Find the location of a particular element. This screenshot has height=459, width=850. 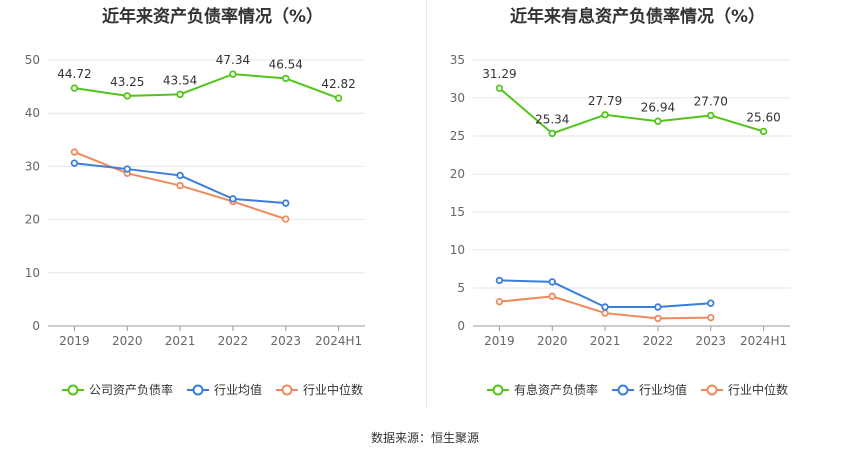

legend-item: 有息资产负债率 is located at coordinates (542, 389).